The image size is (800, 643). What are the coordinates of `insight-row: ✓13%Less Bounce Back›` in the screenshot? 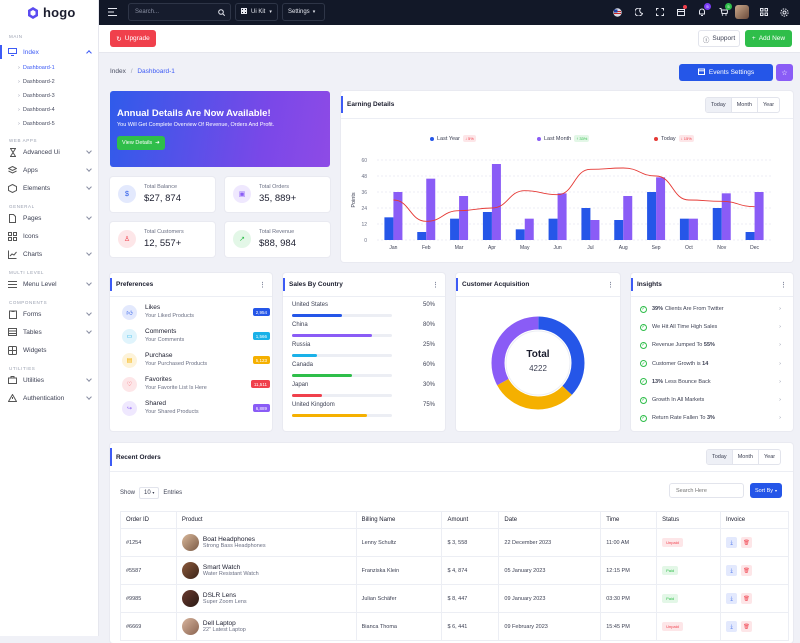 It's located at (711, 382).